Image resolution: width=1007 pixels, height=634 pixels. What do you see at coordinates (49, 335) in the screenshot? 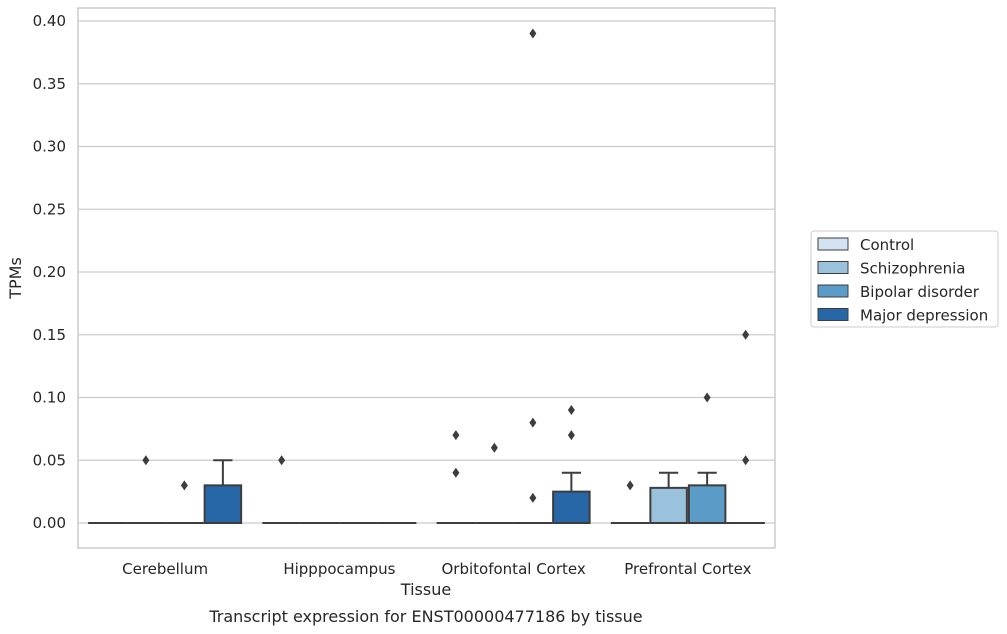
I see `y-tick-label: 0.15` at bounding box center [49, 335].